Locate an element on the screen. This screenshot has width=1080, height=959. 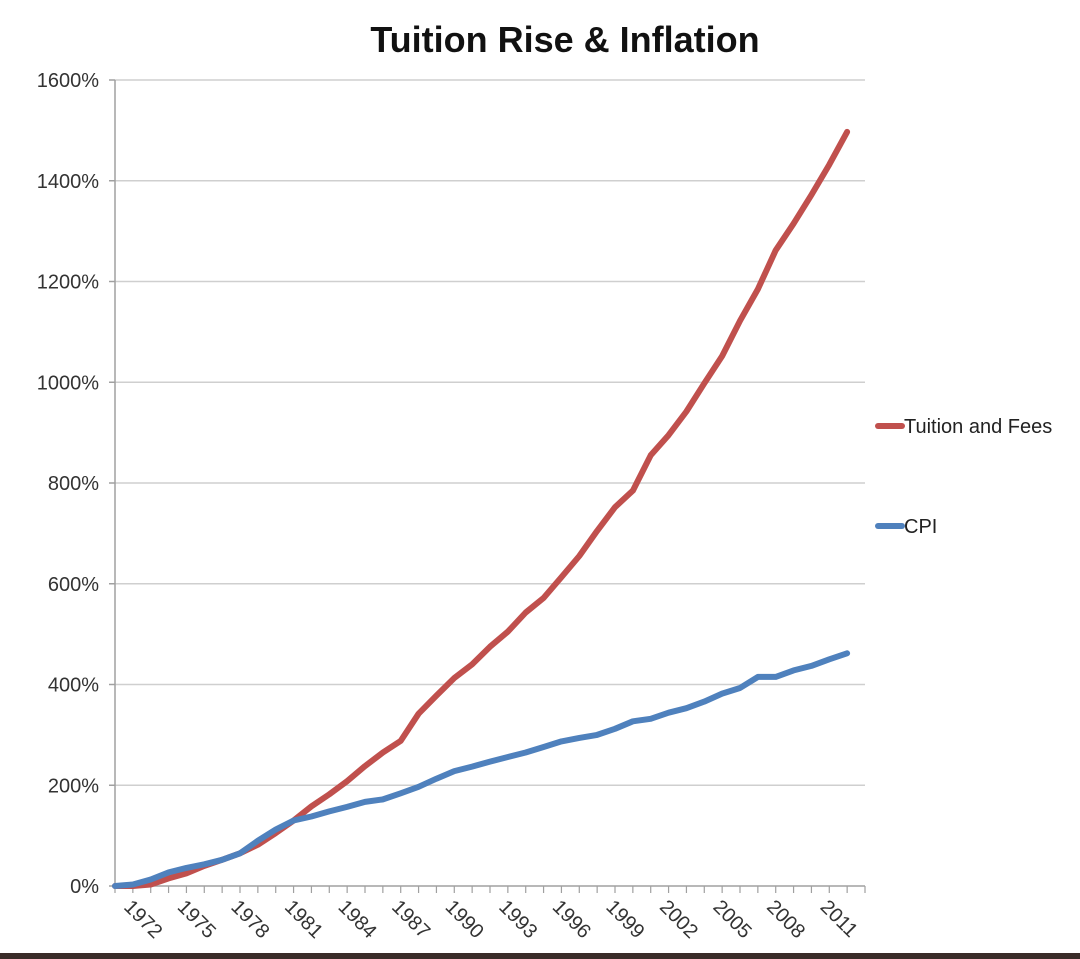
y-tick-label: 800% is located at coordinates (73, 484).